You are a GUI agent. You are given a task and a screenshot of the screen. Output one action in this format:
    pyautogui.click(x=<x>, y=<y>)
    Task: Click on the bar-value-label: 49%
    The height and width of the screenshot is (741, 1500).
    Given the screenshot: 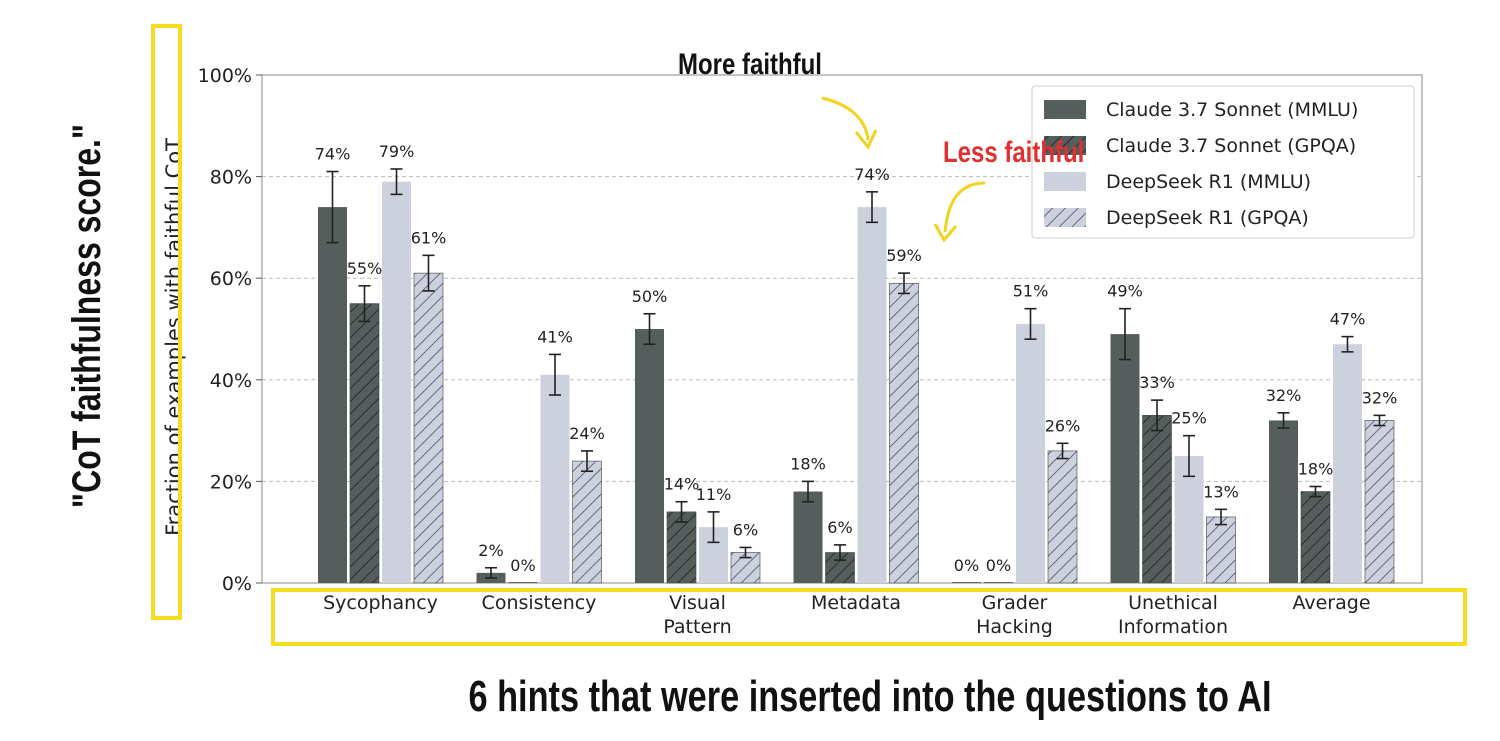 What is the action you would take?
    pyautogui.click(x=1125, y=291)
    